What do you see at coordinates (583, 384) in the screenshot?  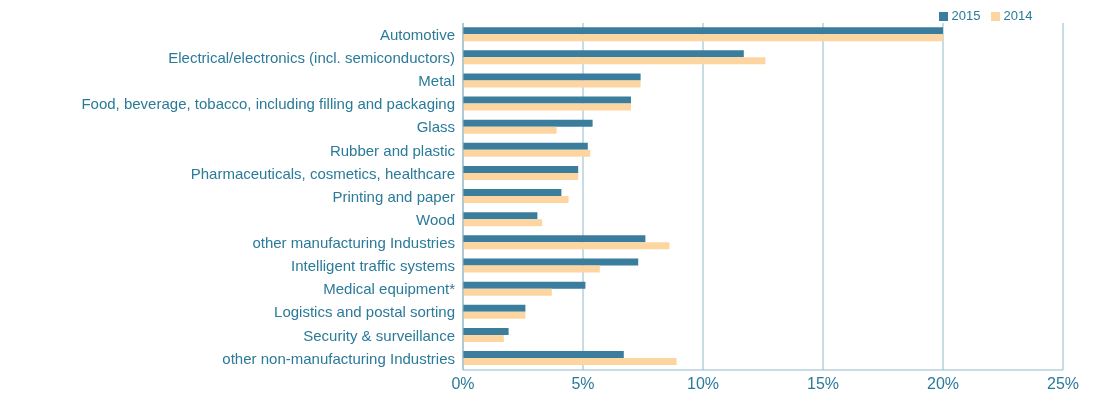 I see `x-tick-label: 5%` at bounding box center [583, 384].